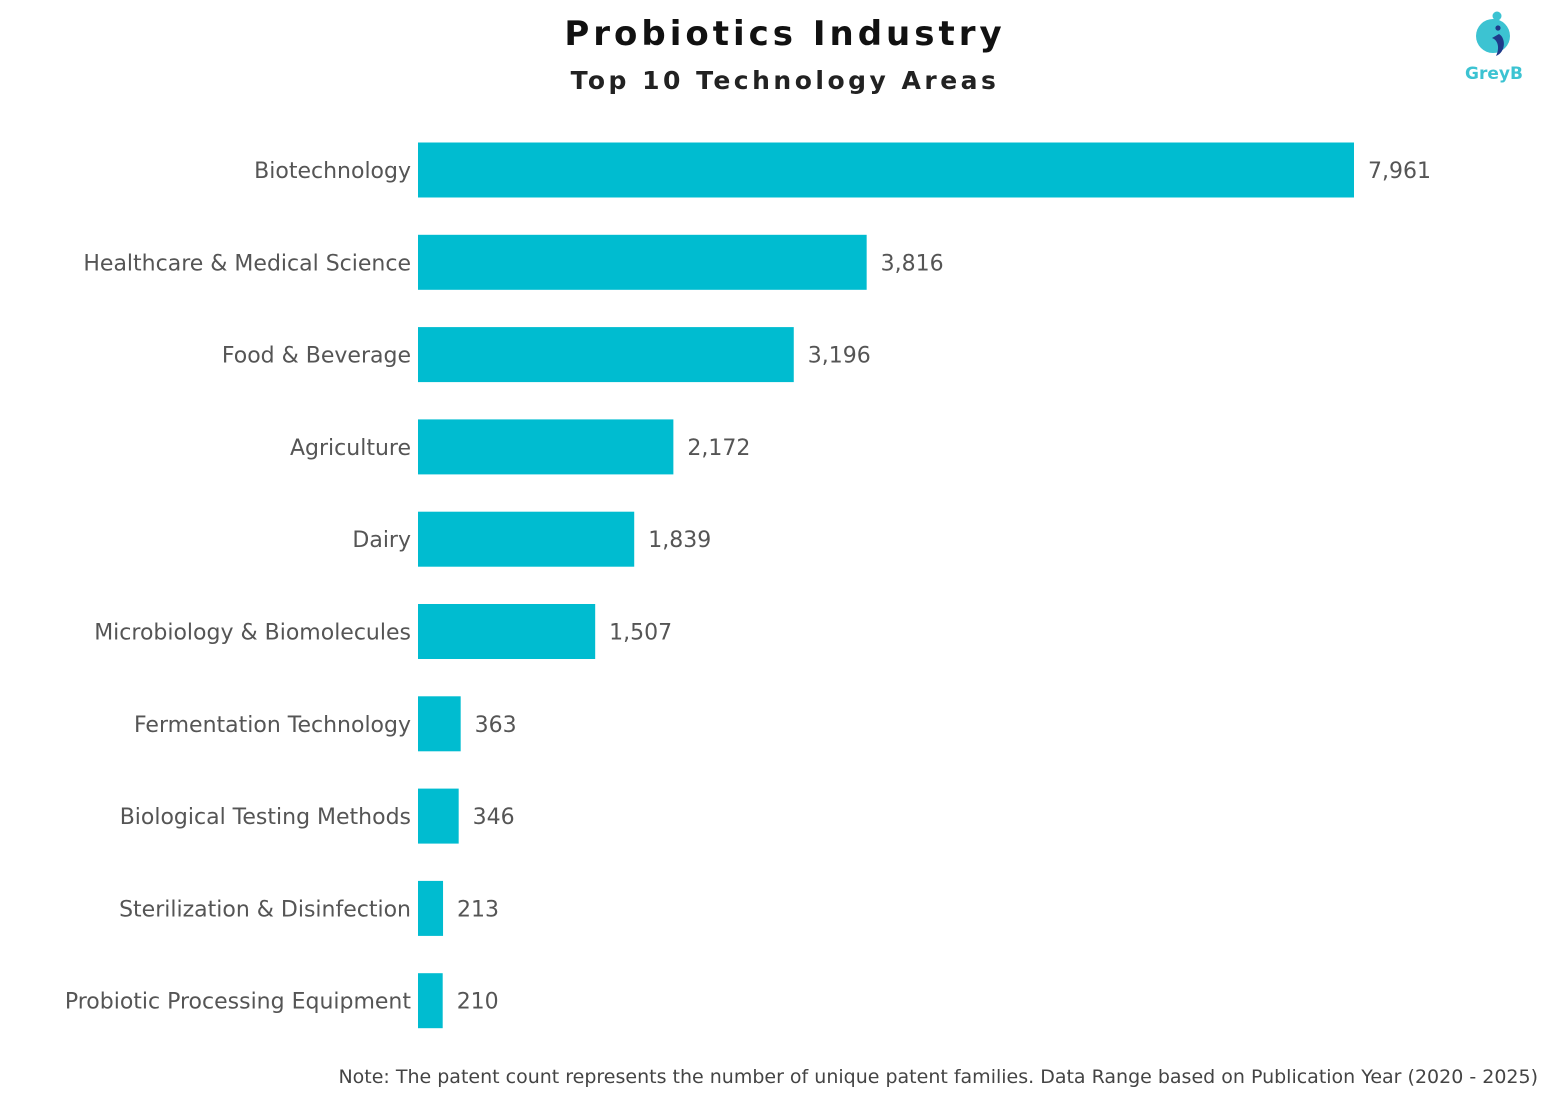 This screenshot has height=1100, width=1550. What do you see at coordinates (238, 1002) in the screenshot?
I see `category-label: Probiotic Processing Equipment` at bounding box center [238, 1002].